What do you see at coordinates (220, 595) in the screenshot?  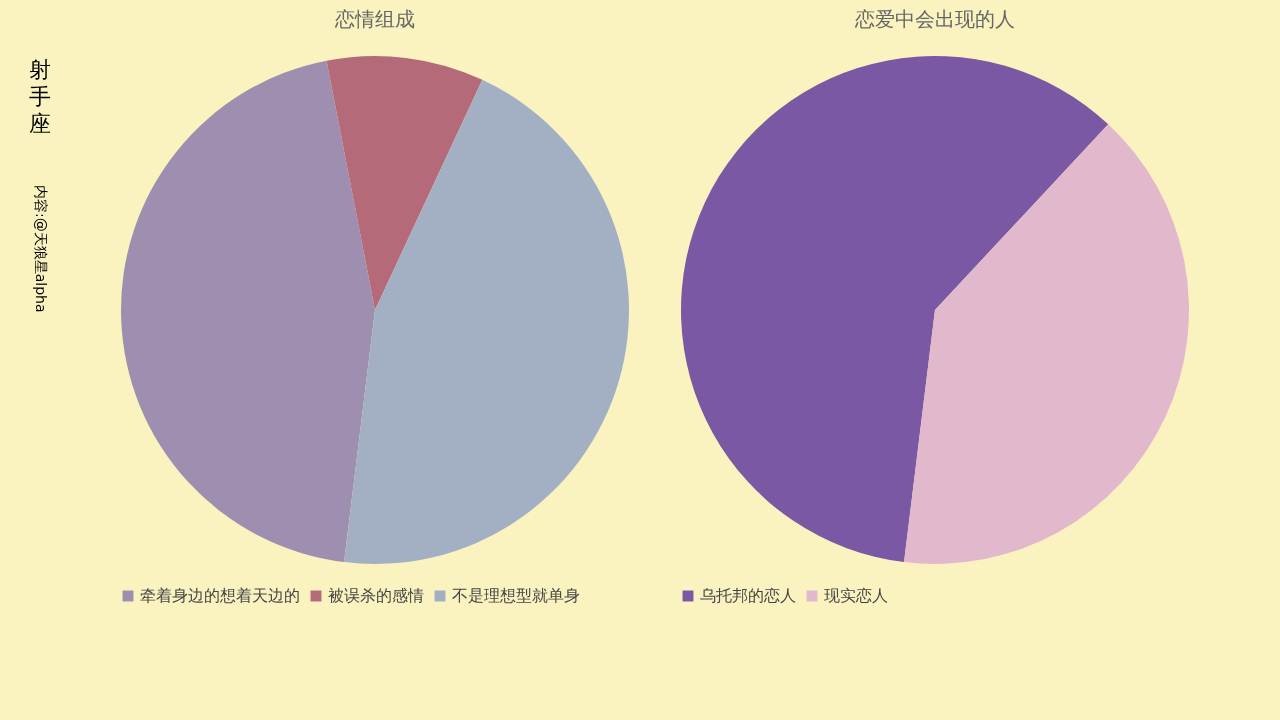 I see `legend-label: 牵着身边的想着天边的` at bounding box center [220, 595].